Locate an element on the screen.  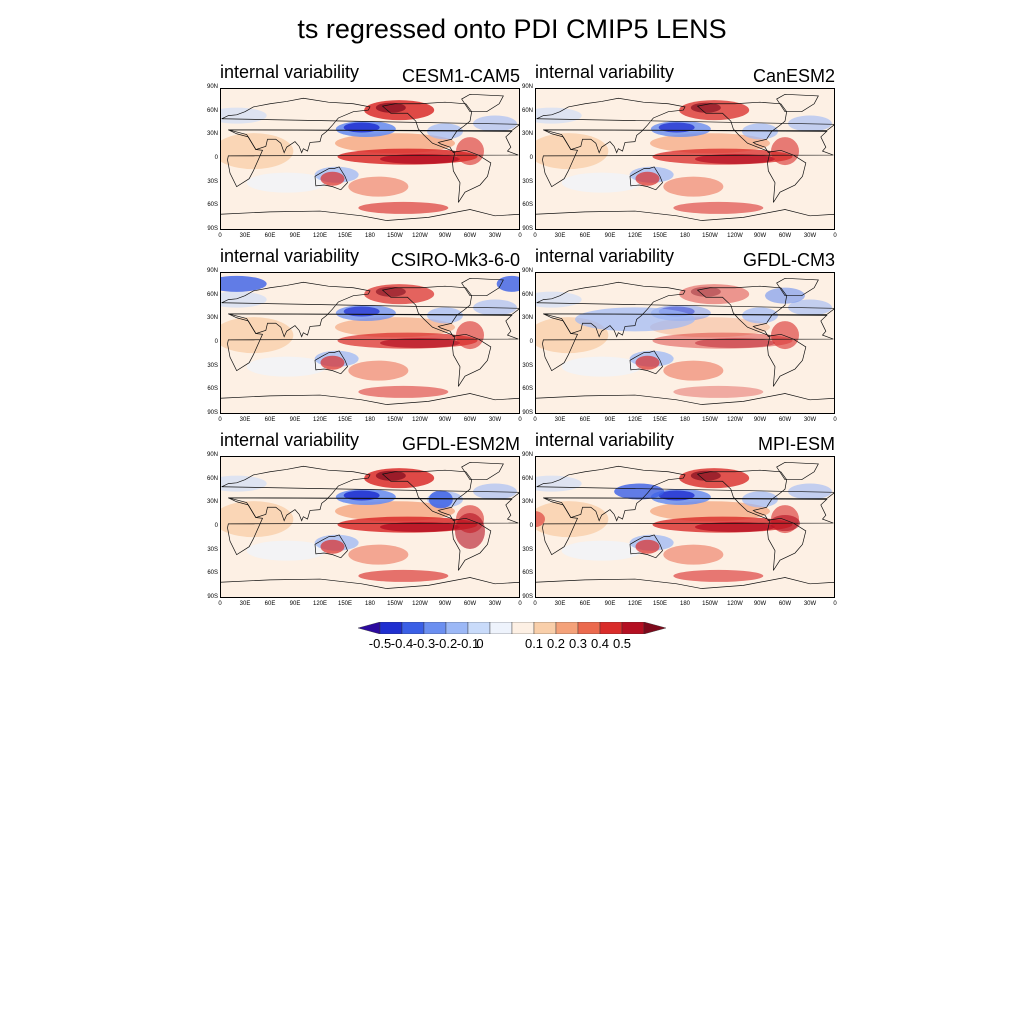
latitude-tick-label: 60S is located at coordinates (527, 205).